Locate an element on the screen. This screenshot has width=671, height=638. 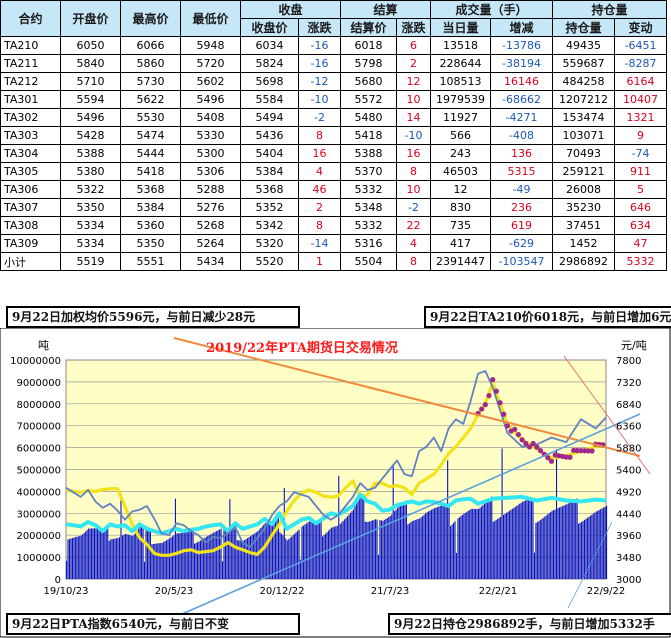
cell-vol: 830 is located at coordinates (461, 207).